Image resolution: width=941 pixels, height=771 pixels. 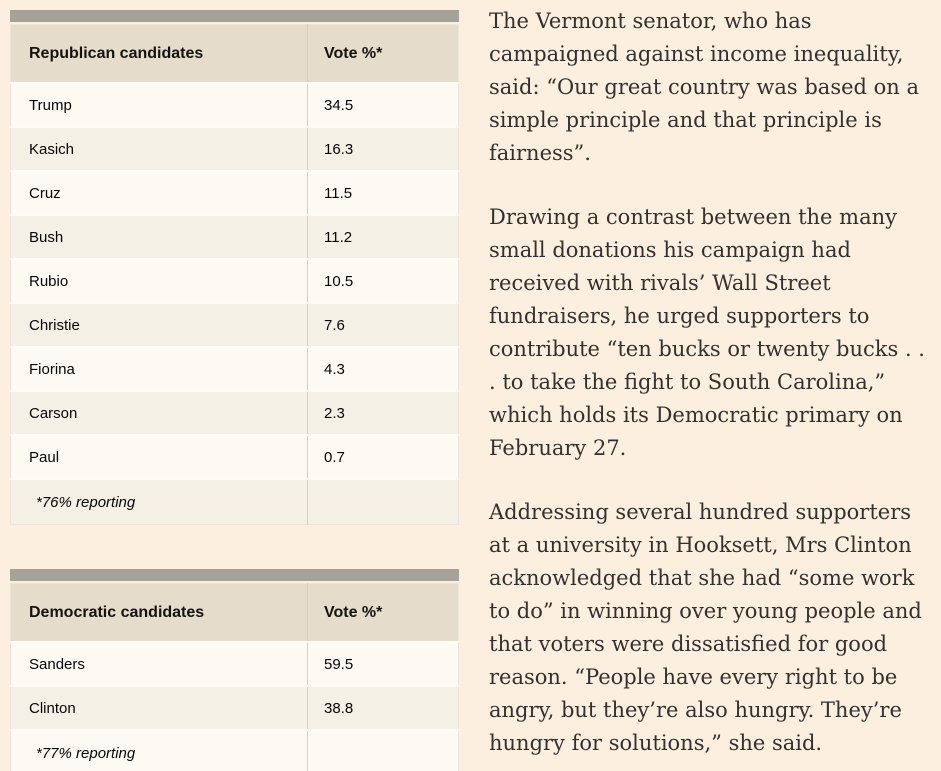 I want to click on candidate-name-cell: Fiorina, so click(x=52, y=369).